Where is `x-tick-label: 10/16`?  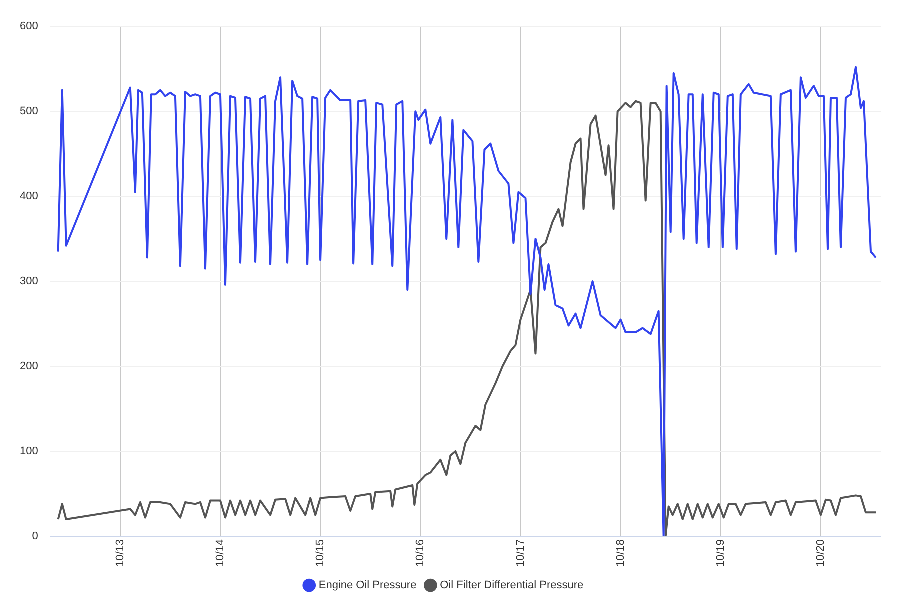 x-tick-label: 10/16 is located at coordinates (420, 553).